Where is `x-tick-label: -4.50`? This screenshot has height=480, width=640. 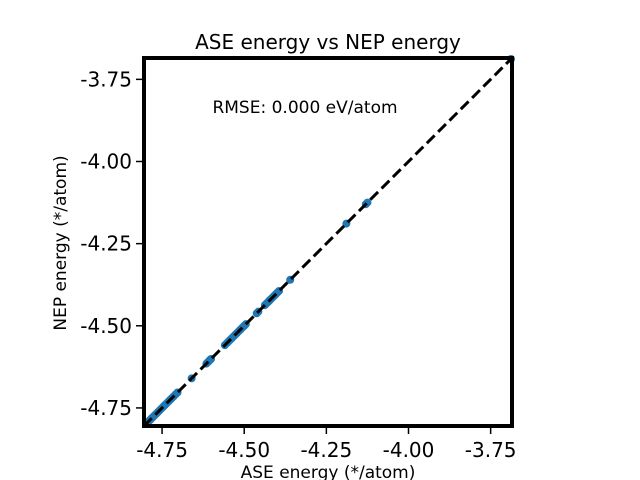
x-tick-label: -4.50 is located at coordinates (244, 450).